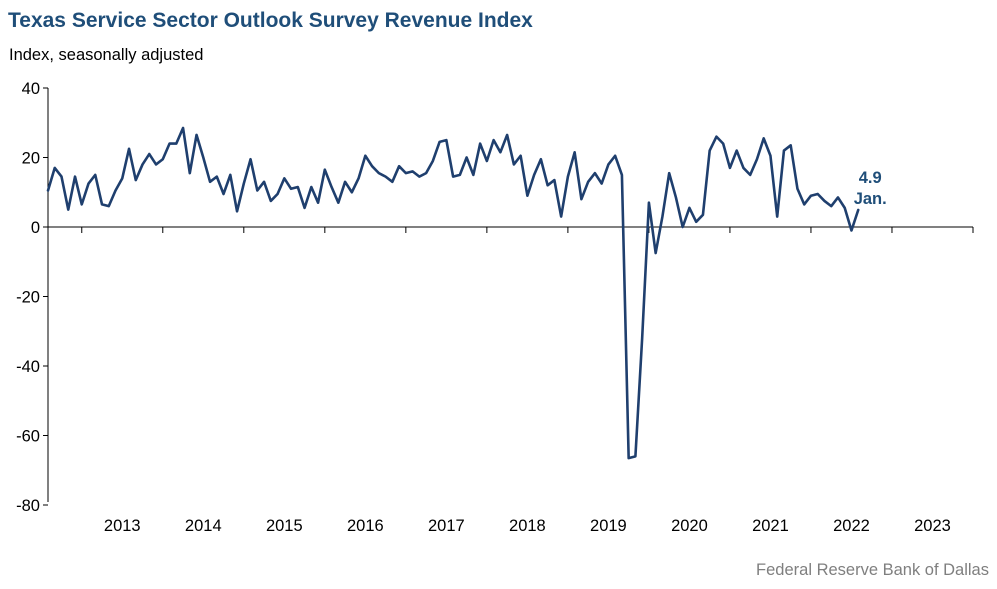  What do you see at coordinates (870, 199) in the screenshot?
I see `annotation-month: Jan.` at bounding box center [870, 199].